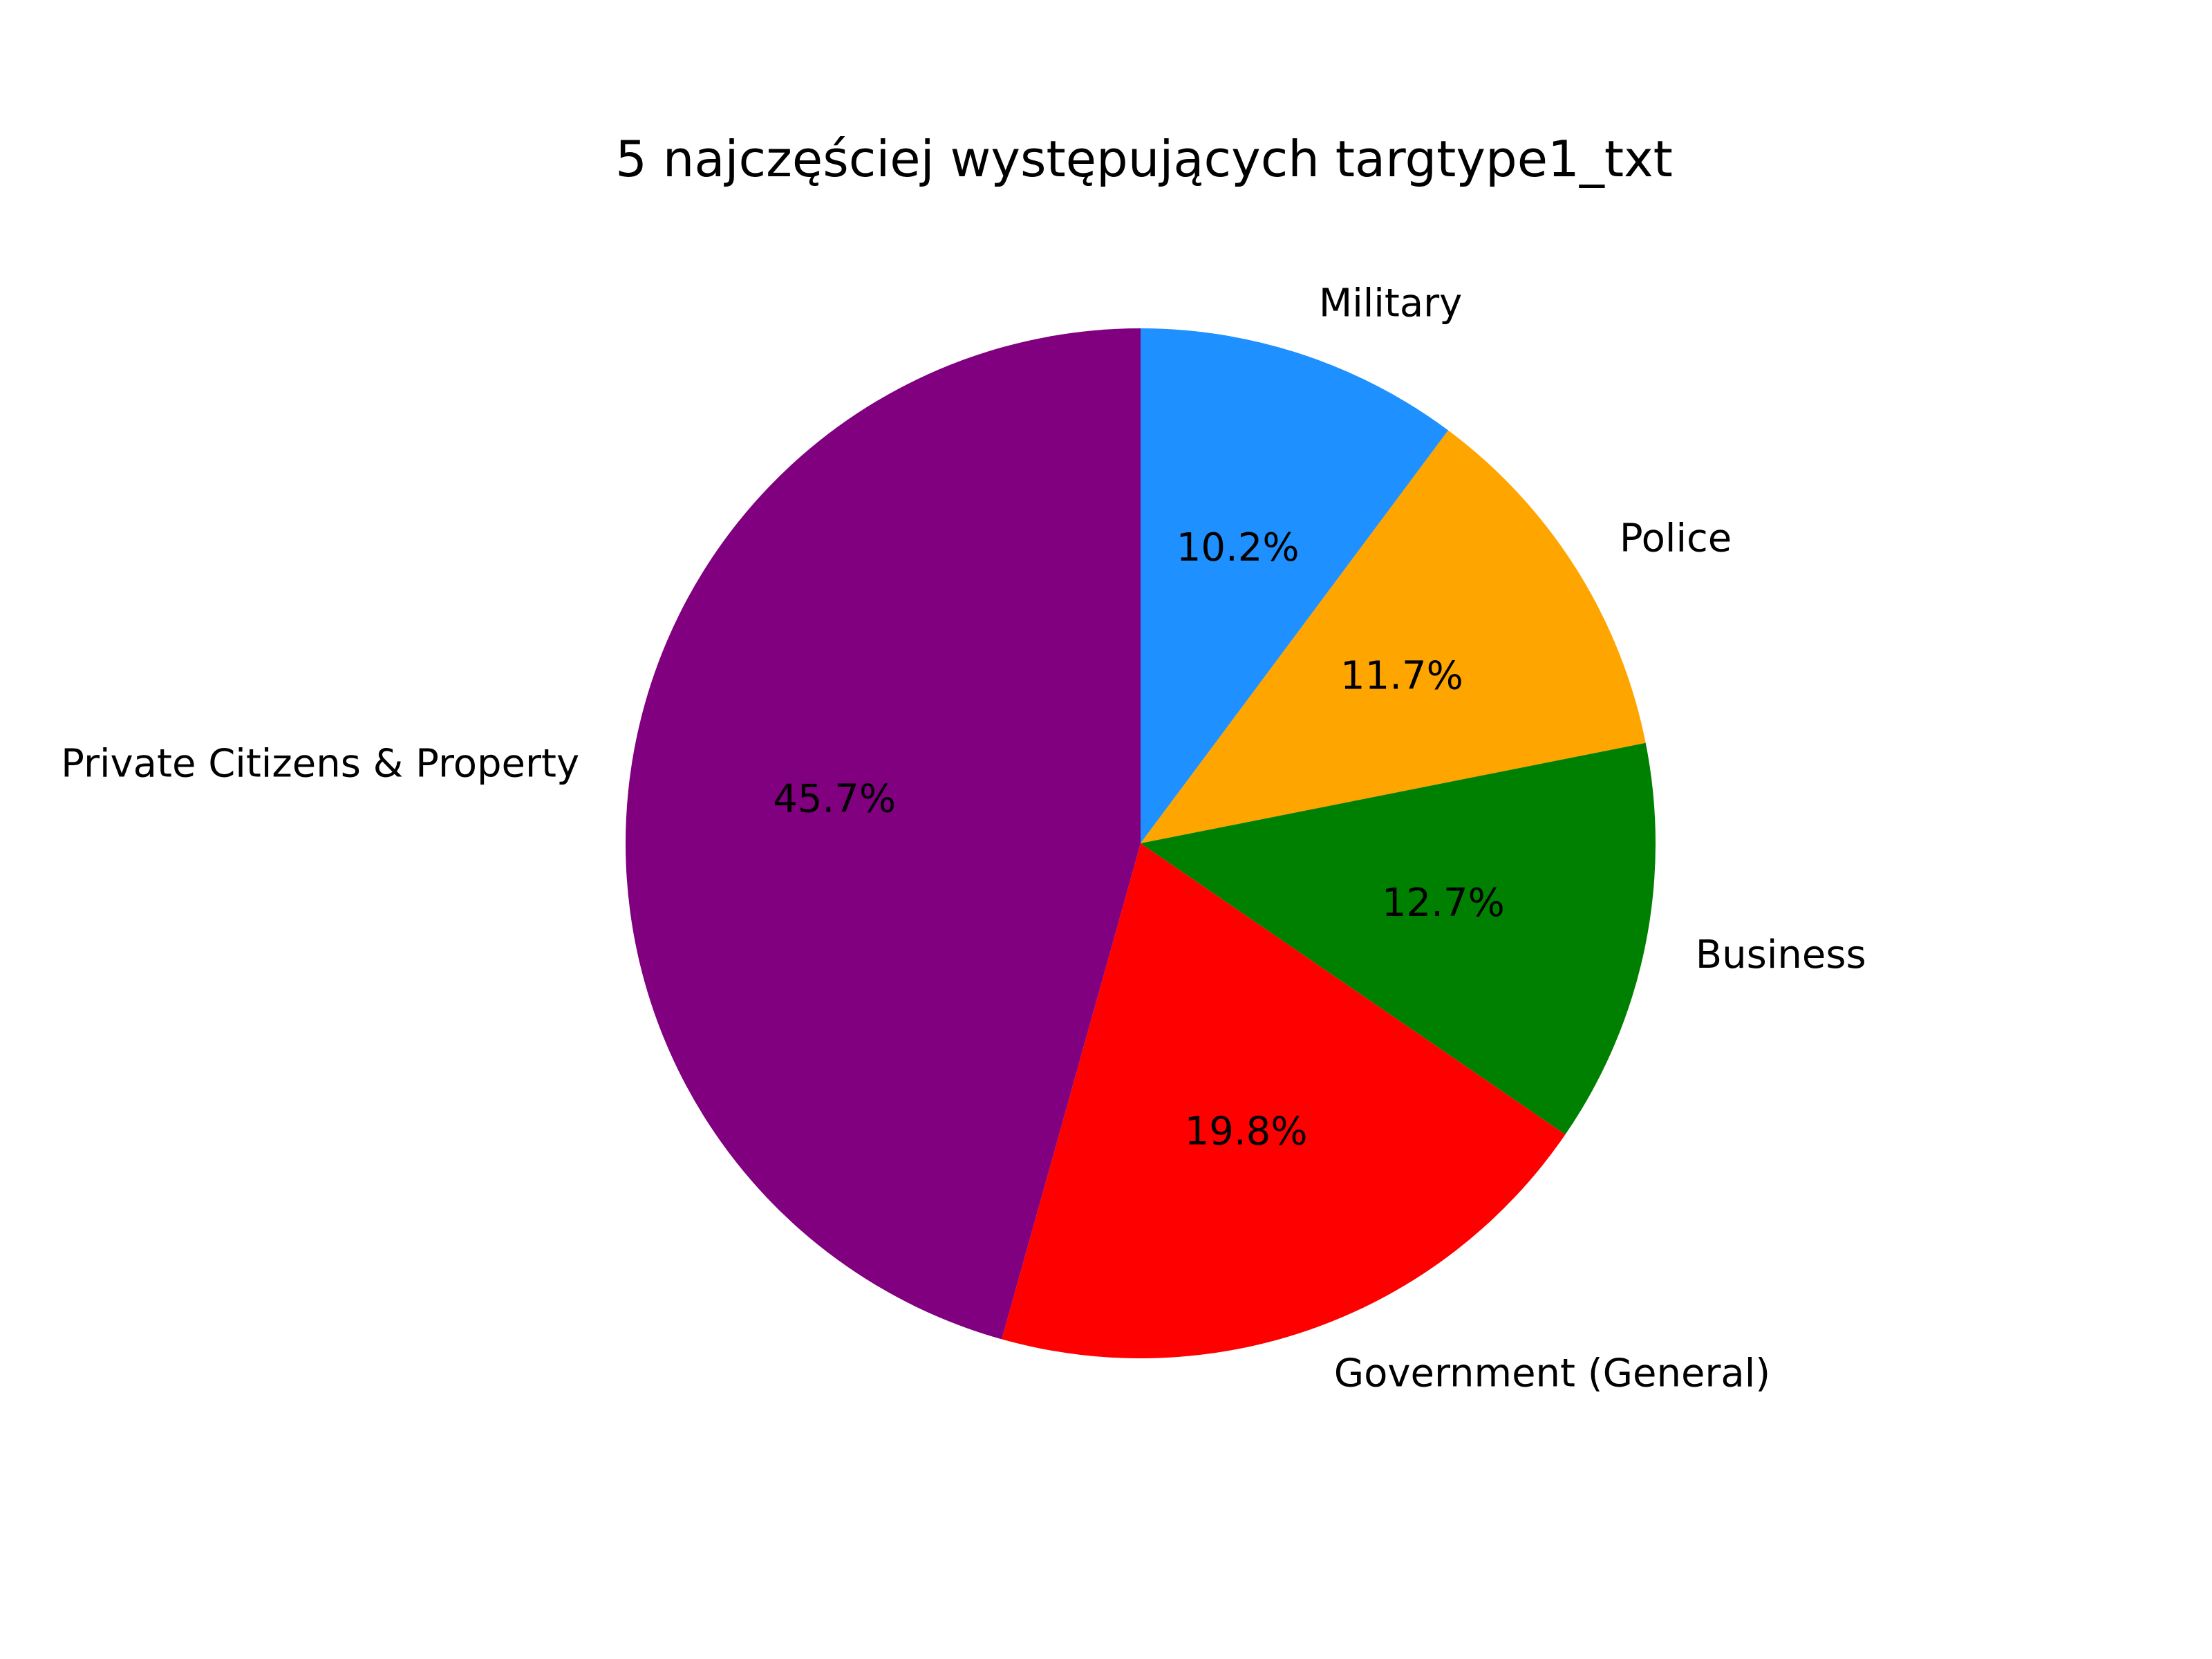 The height and width of the screenshot is (1659, 2212). I want to click on pct-label-police: 11.7%, so click(1401, 675).